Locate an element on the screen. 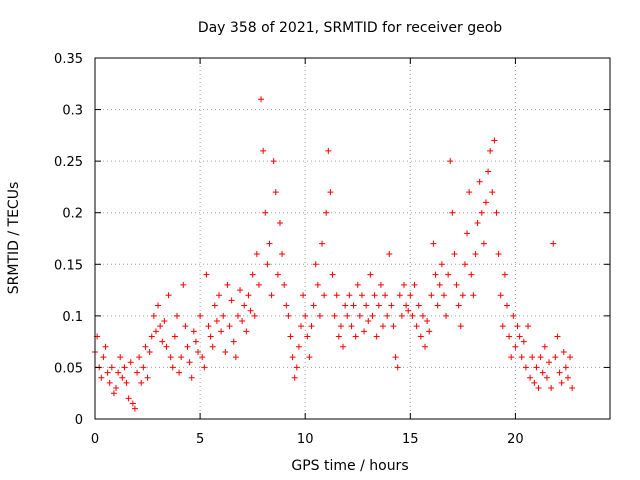 This screenshot has width=640, height=480. y-tick-label: 0.2 is located at coordinates (72, 214).